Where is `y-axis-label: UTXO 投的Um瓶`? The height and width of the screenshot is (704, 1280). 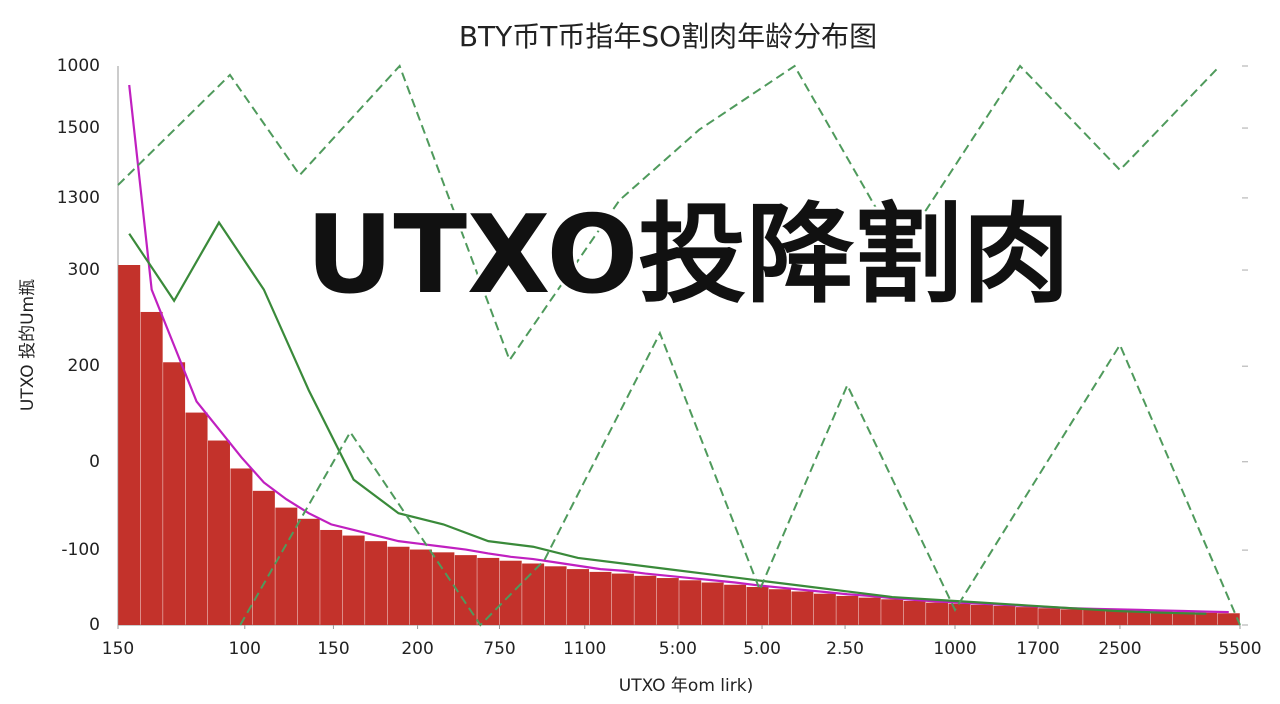 y-axis-label: UTXO 投的Um瓶 is located at coordinates (28, 345).